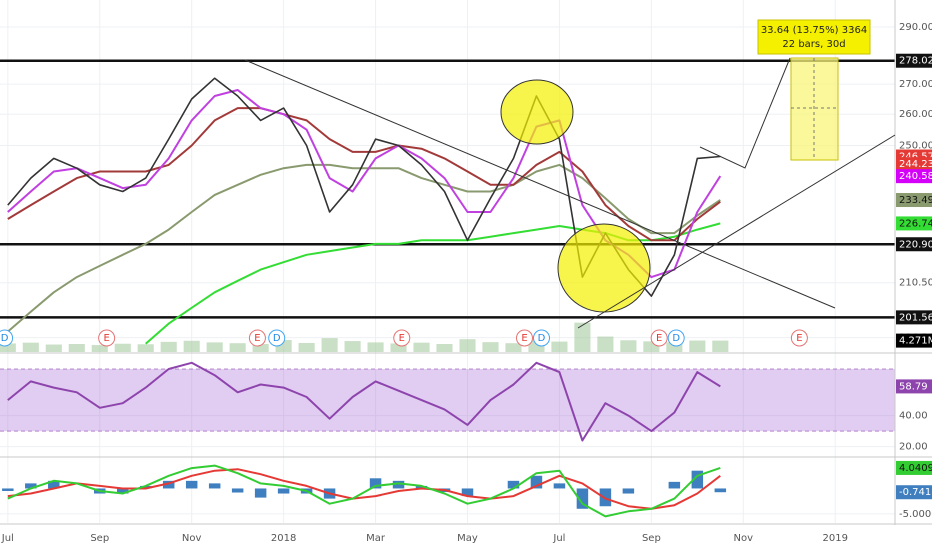 Image resolution: width=932 pixels, height=550 pixels. Describe the element at coordinates (915, 157) in the screenshot. I see `price-label: 246.57` at that location.